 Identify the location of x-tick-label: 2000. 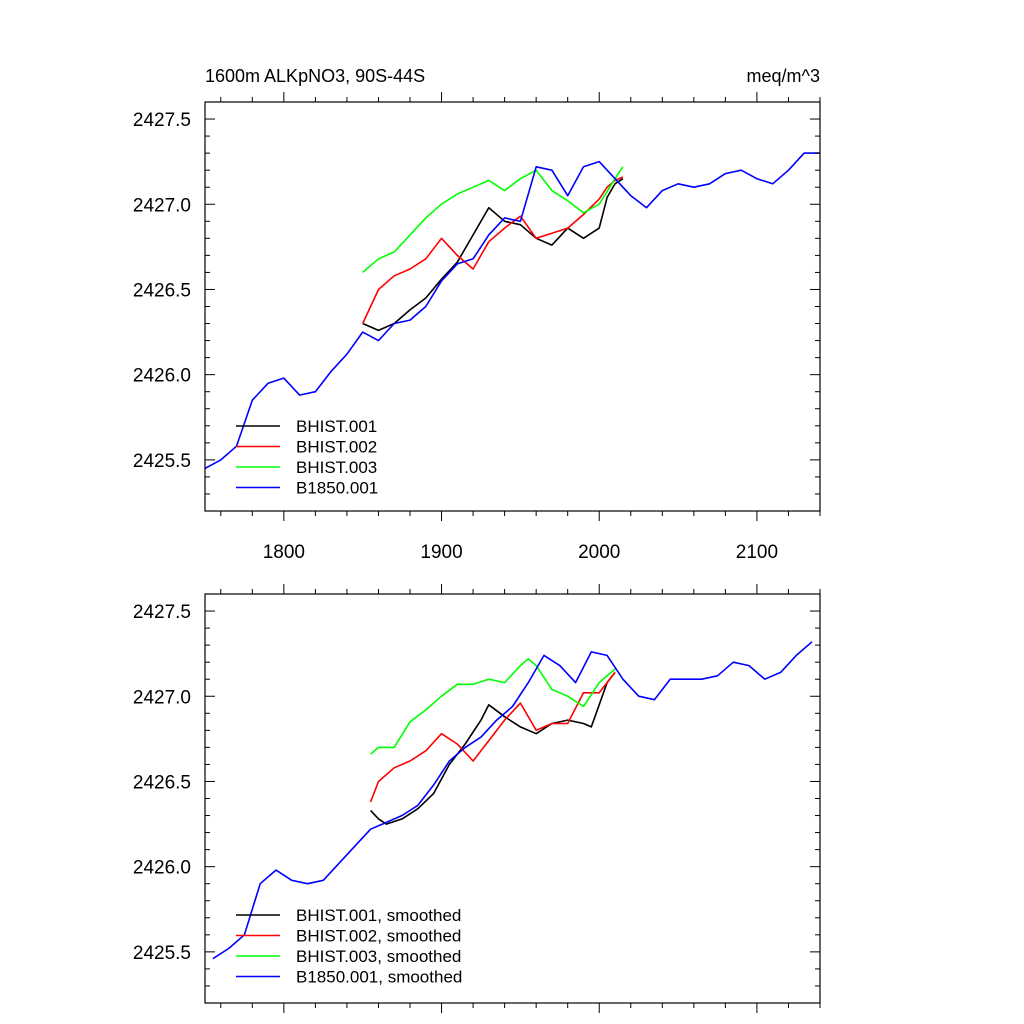
(599, 552).